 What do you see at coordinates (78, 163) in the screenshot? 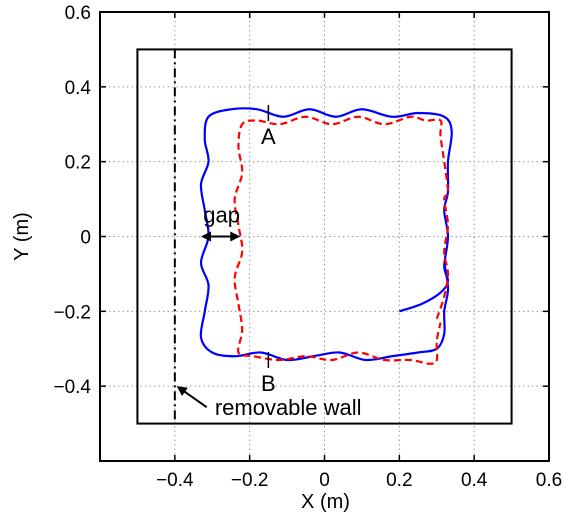
I see `y-tick-label: 0.2` at bounding box center [78, 163].